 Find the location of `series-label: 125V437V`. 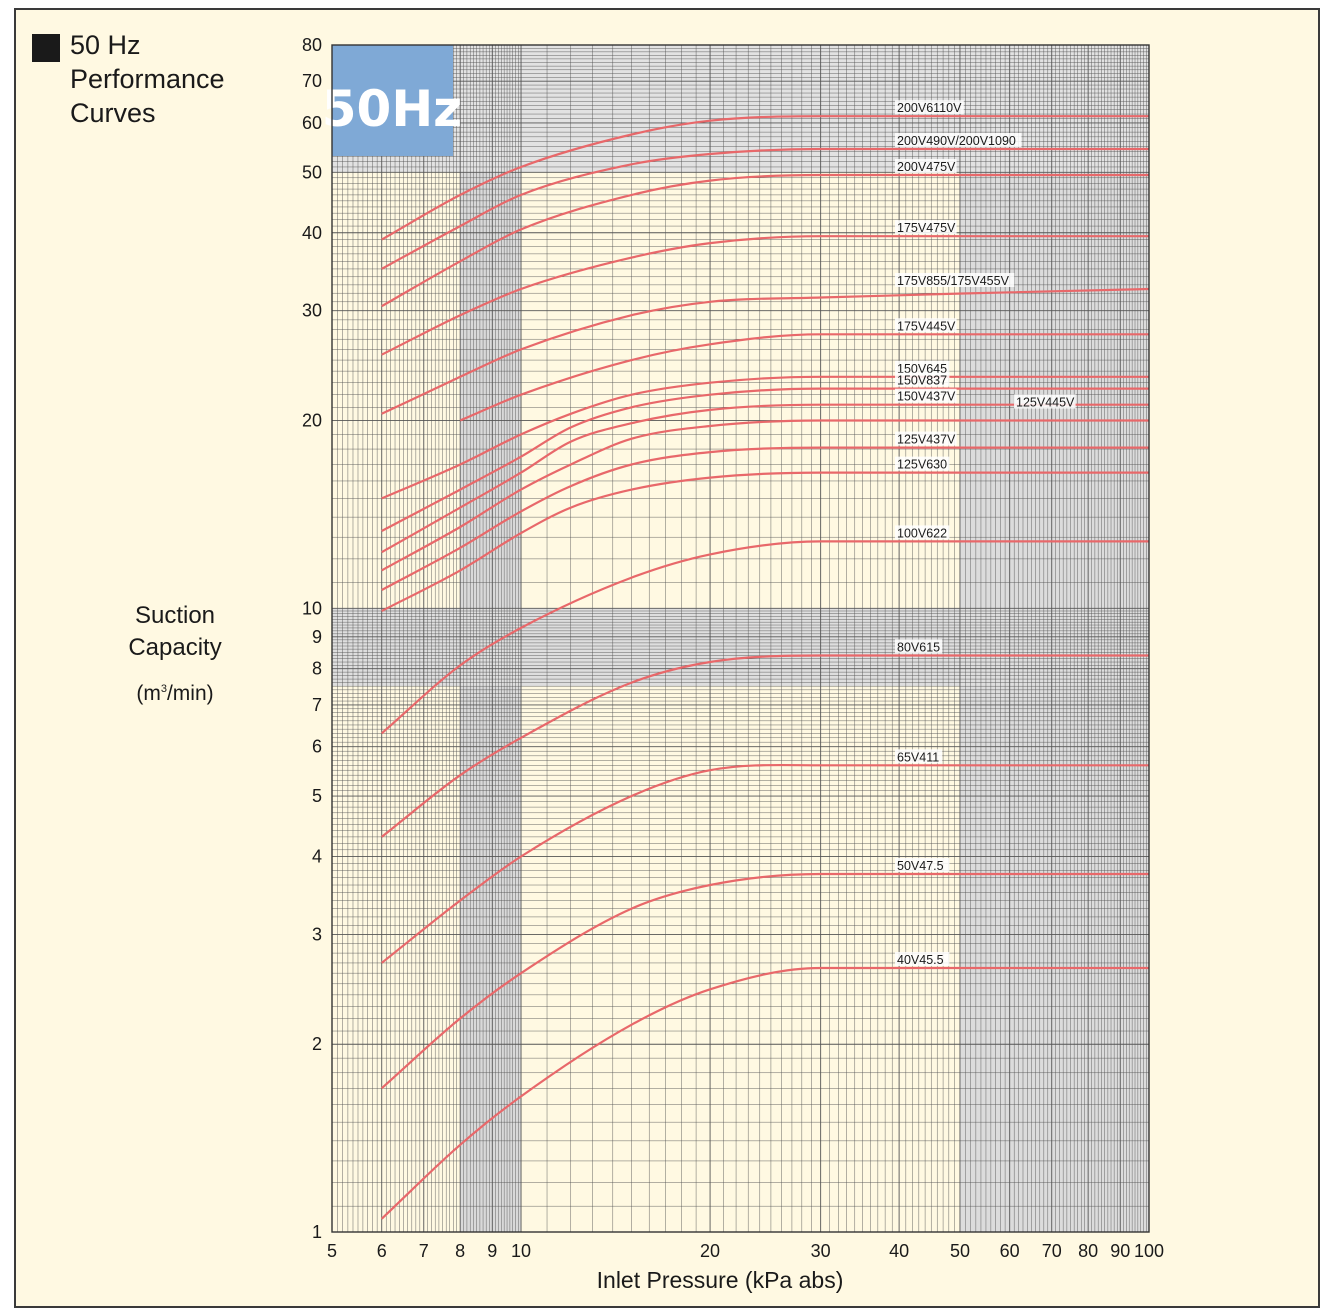

series-label: 125V437V is located at coordinates (926, 440).